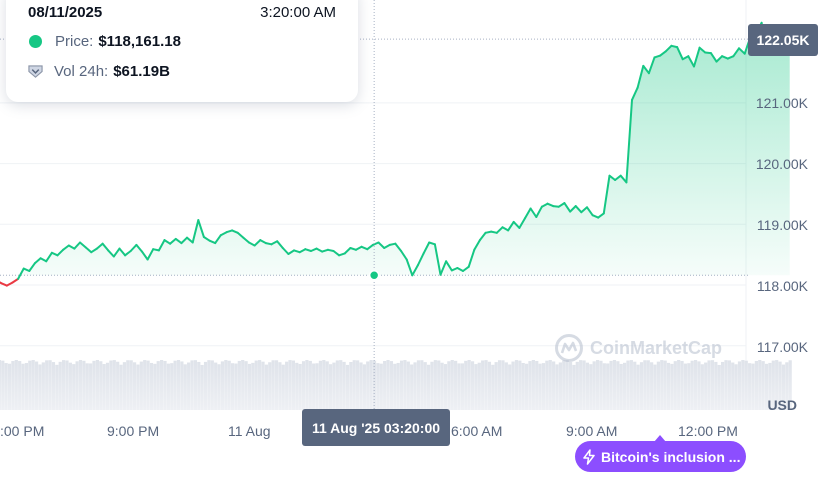 This screenshot has width=820, height=477. What do you see at coordinates (376, 427) in the screenshot?
I see `crosshair-time-label: 11 Aug '25 03:20:00` at bounding box center [376, 427].